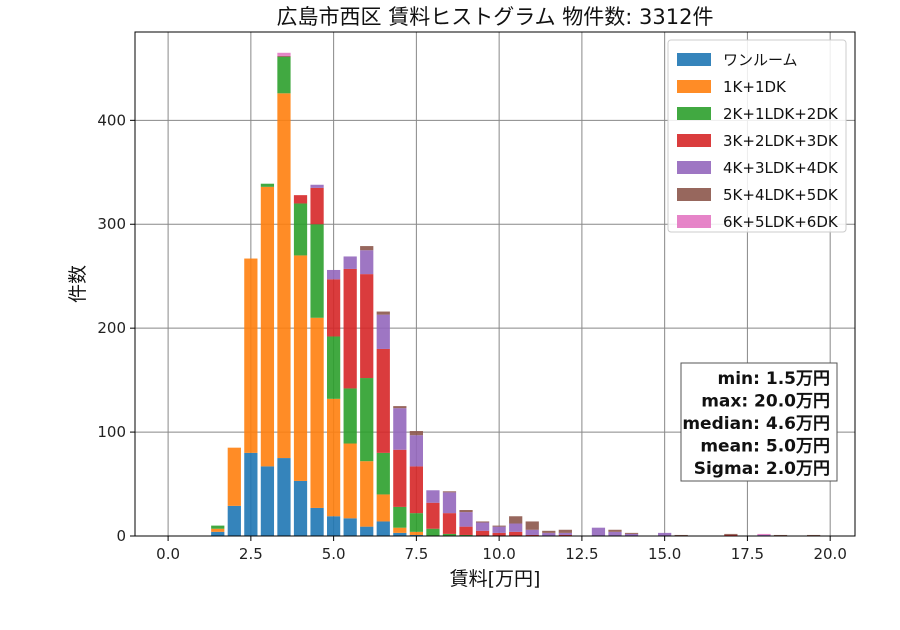  I want to click on x-axis-label: 賃料[万円], so click(495, 579).